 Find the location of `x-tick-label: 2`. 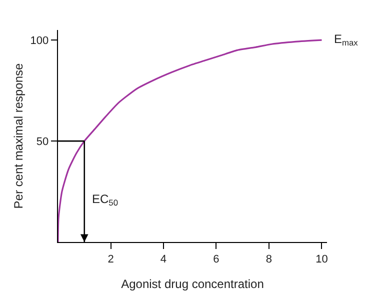

x-tick-label: 2 is located at coordinates (111, 259).